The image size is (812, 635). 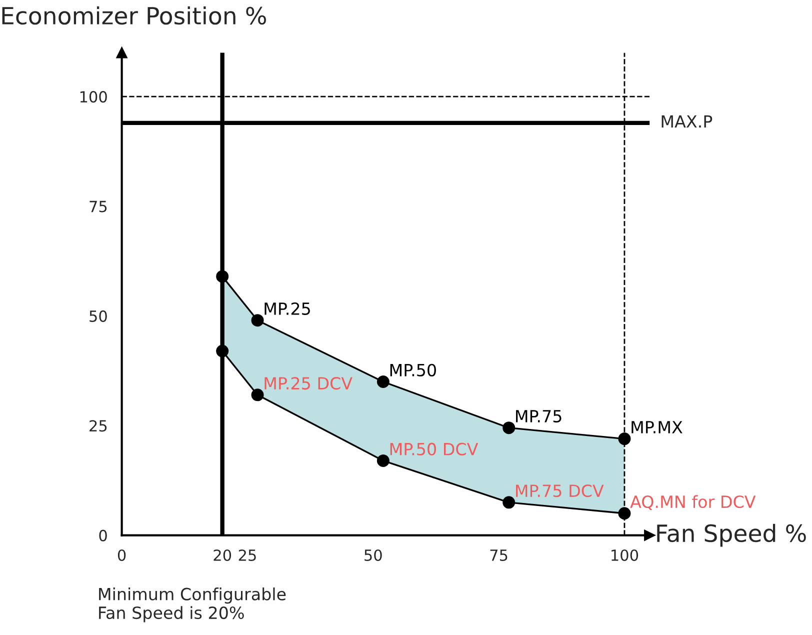 I want to click on data-label: MP.MX, so click(x=657, y=427).